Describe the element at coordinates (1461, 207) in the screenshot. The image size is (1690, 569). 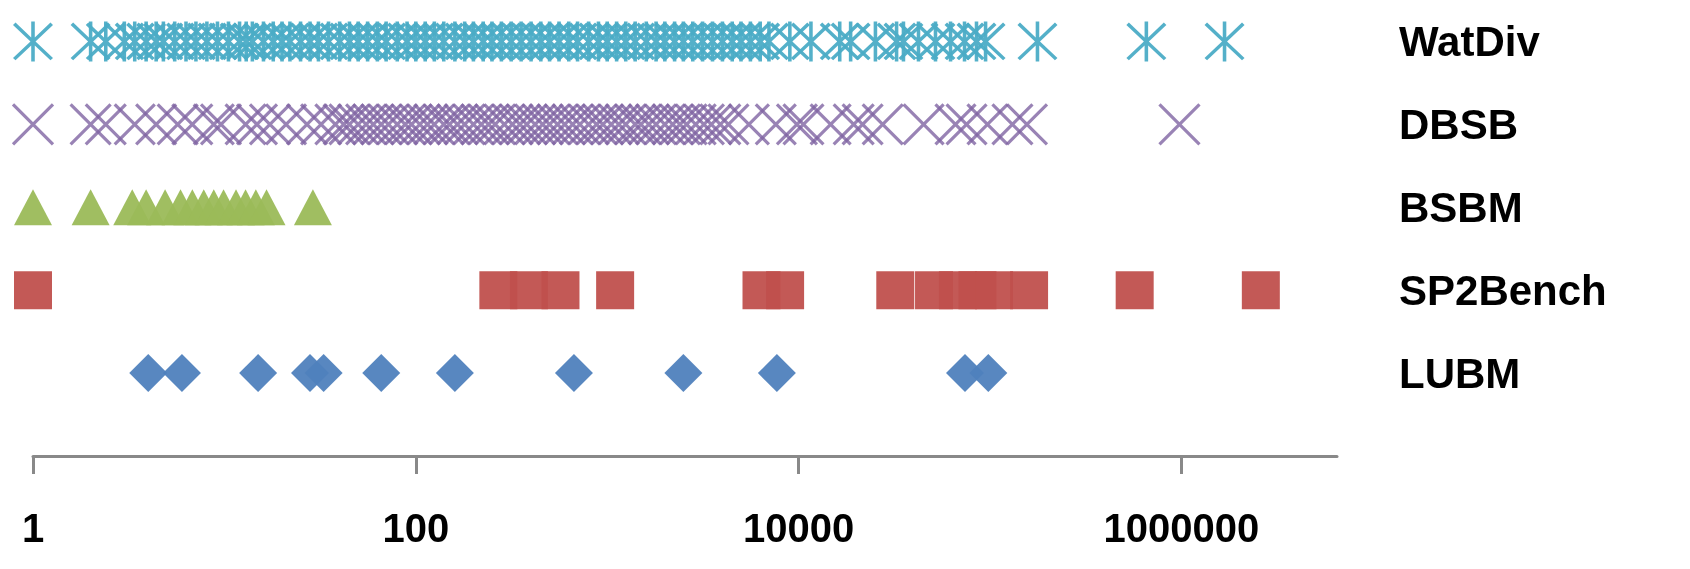
I see `y-tick-label: BSBM` at that location.